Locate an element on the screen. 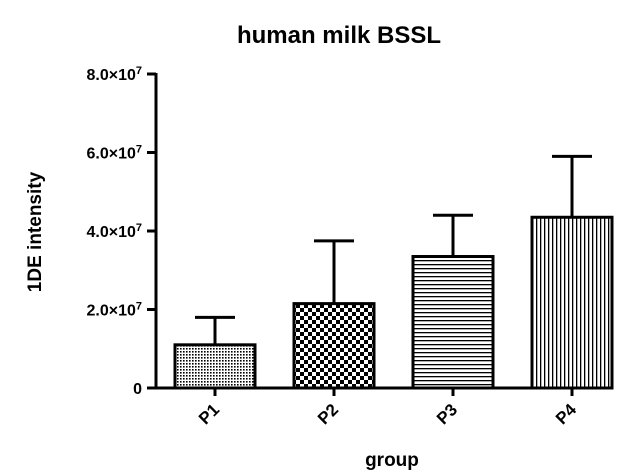 This screenshot has width=619, height=471. y-tick-label: 2.0×107 is located at coordinates (114, 310).